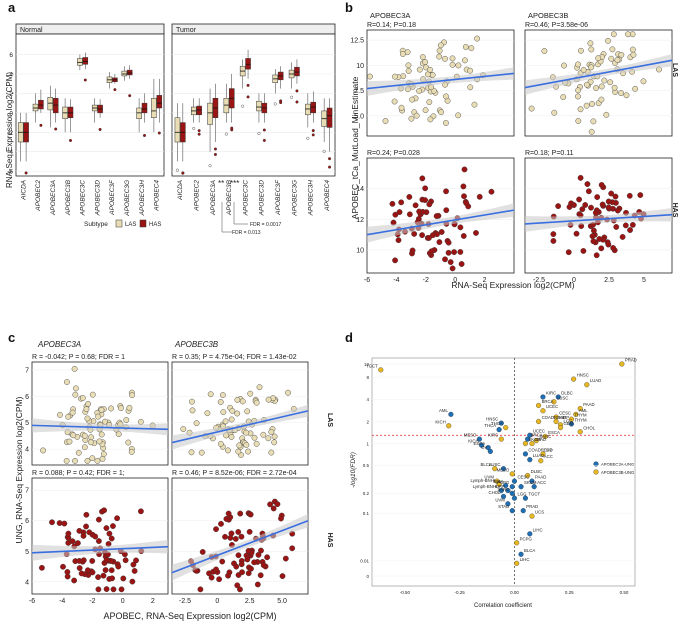 This screenshot has height=631, width=685. Describe the element at coordinates (234, 473) in the screenshot. I see `stats-text: R = 0.46; P = 8.52e-06; FDR = 2.72e-04` at that location.